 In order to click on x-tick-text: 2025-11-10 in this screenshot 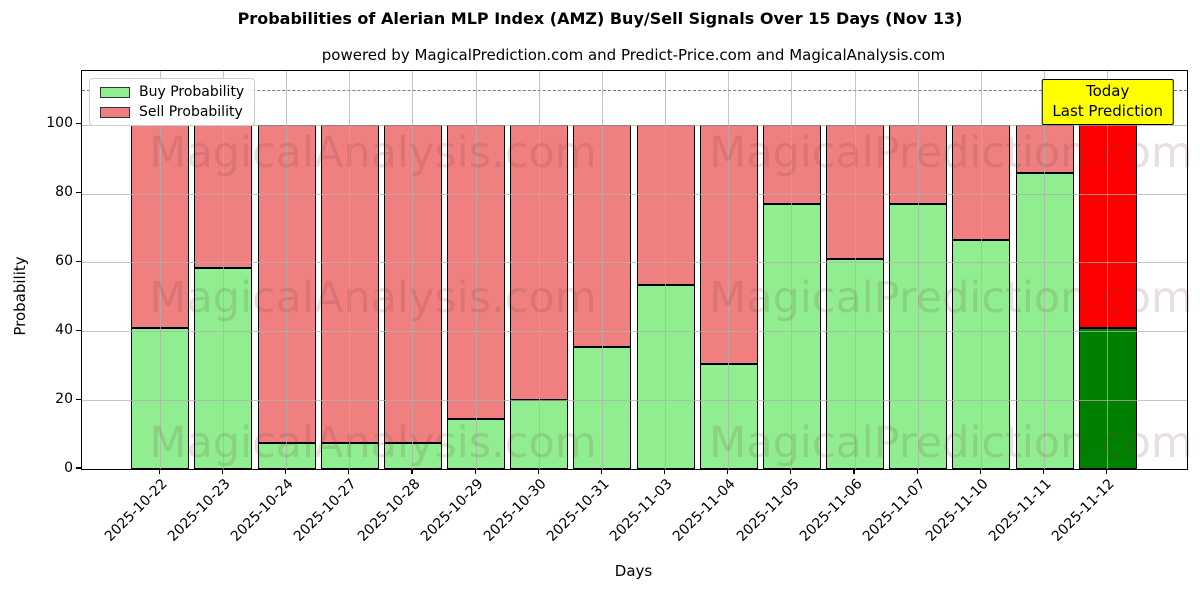, I will do `click(957, 510)`.